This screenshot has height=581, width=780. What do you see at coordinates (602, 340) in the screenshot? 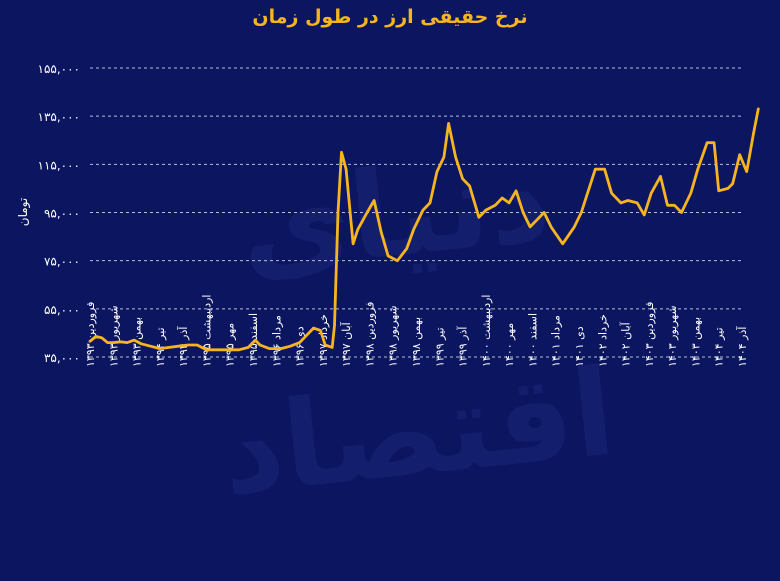
I see `x-tick-label: خرداد ۱۴۰۲` at bounding box center [602, 340].